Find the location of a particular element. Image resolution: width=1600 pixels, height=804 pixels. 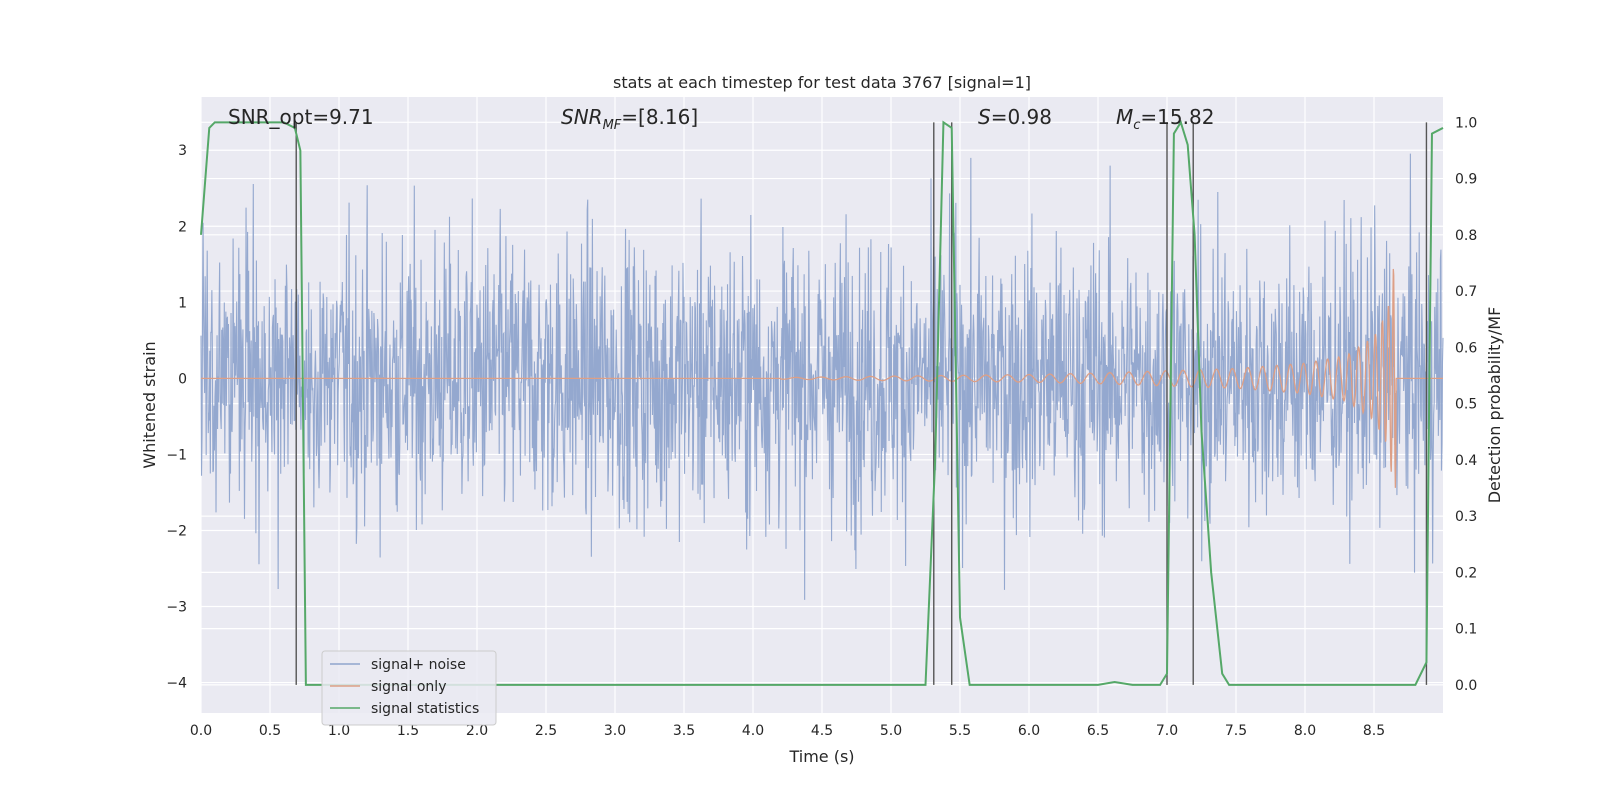

y2-tick-labels: 0.0 0.1 0.2 0.3 0.4 0.5 0.6 0.7 0.8 0.9 1.0 is located at coordinates (1466, 404).